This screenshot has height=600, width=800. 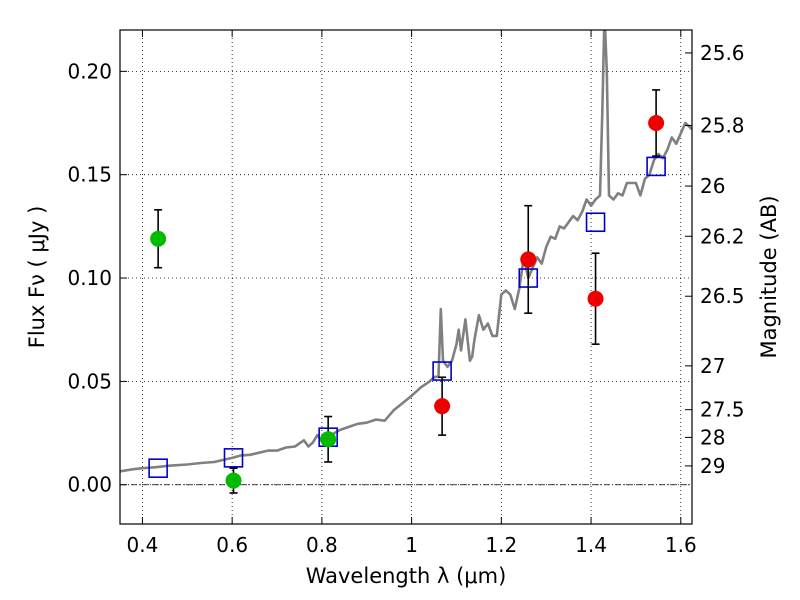 I want to click on y2-tick-label: 28, so click(x=712, y=437).